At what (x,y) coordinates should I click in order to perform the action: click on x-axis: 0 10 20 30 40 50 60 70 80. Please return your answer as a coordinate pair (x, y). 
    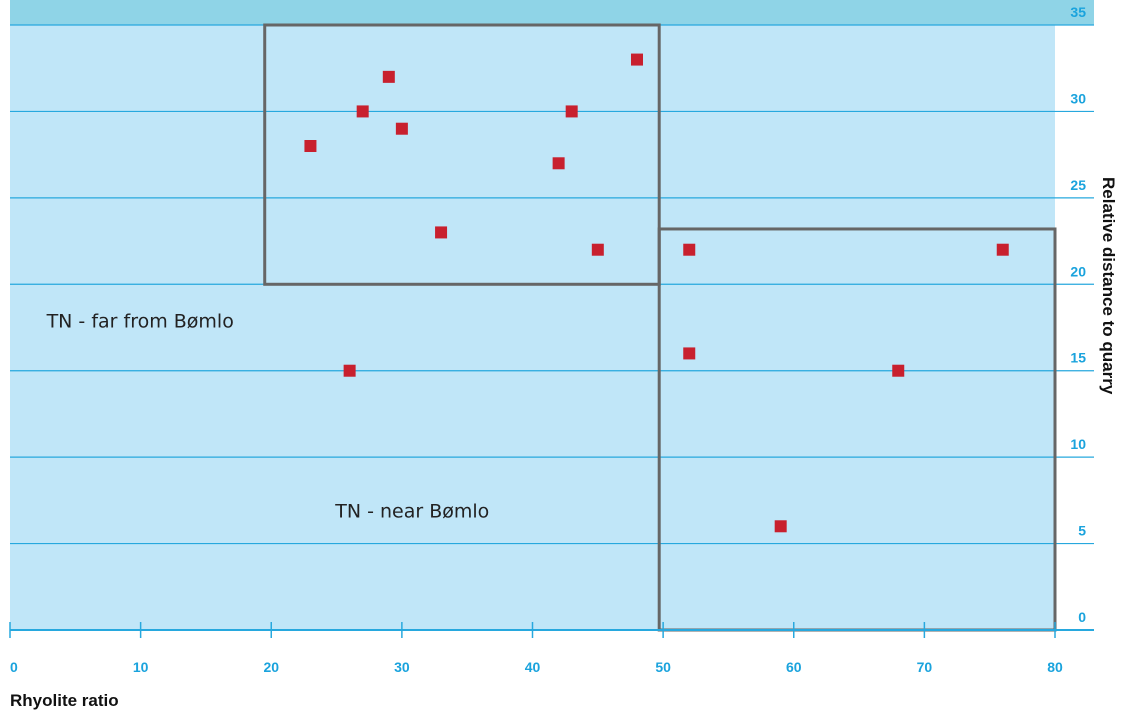
    Looking at the image, I should click on (551, 648).